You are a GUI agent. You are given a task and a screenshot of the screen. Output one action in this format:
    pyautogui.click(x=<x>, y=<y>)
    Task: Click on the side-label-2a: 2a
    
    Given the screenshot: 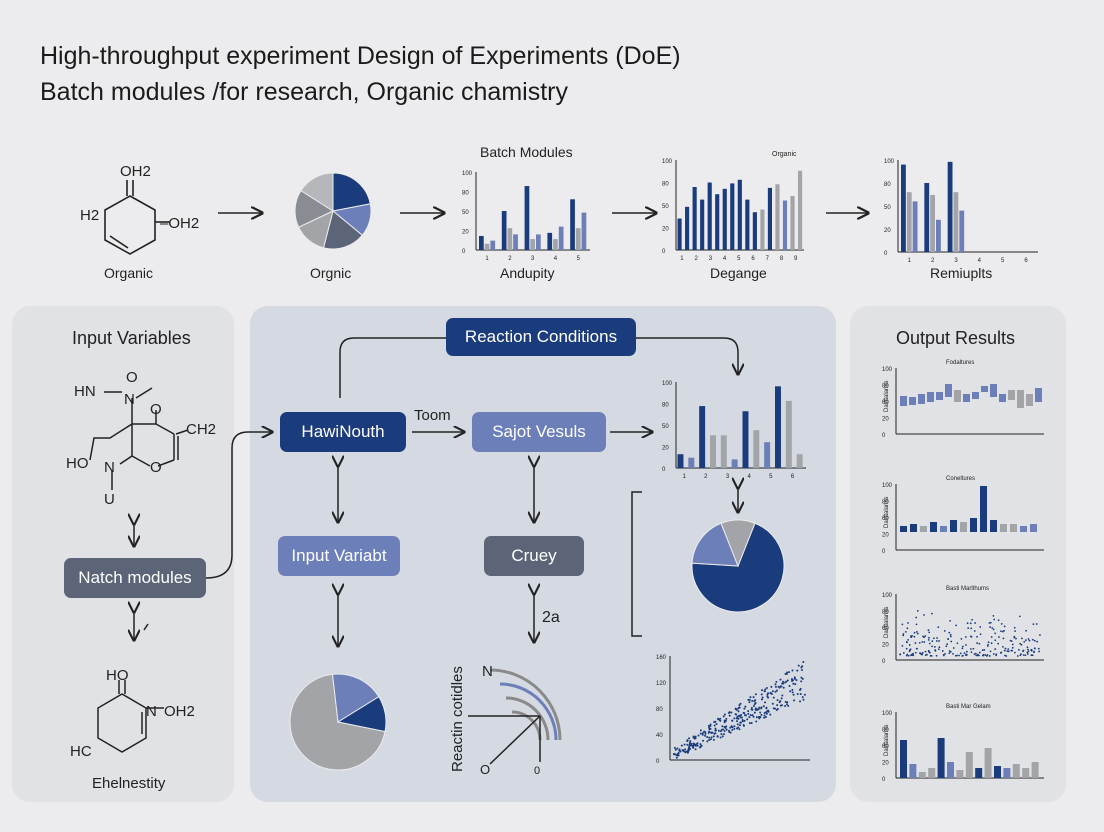 What is the action you would take?
    pyautogui.click(x=551, y=617)
    